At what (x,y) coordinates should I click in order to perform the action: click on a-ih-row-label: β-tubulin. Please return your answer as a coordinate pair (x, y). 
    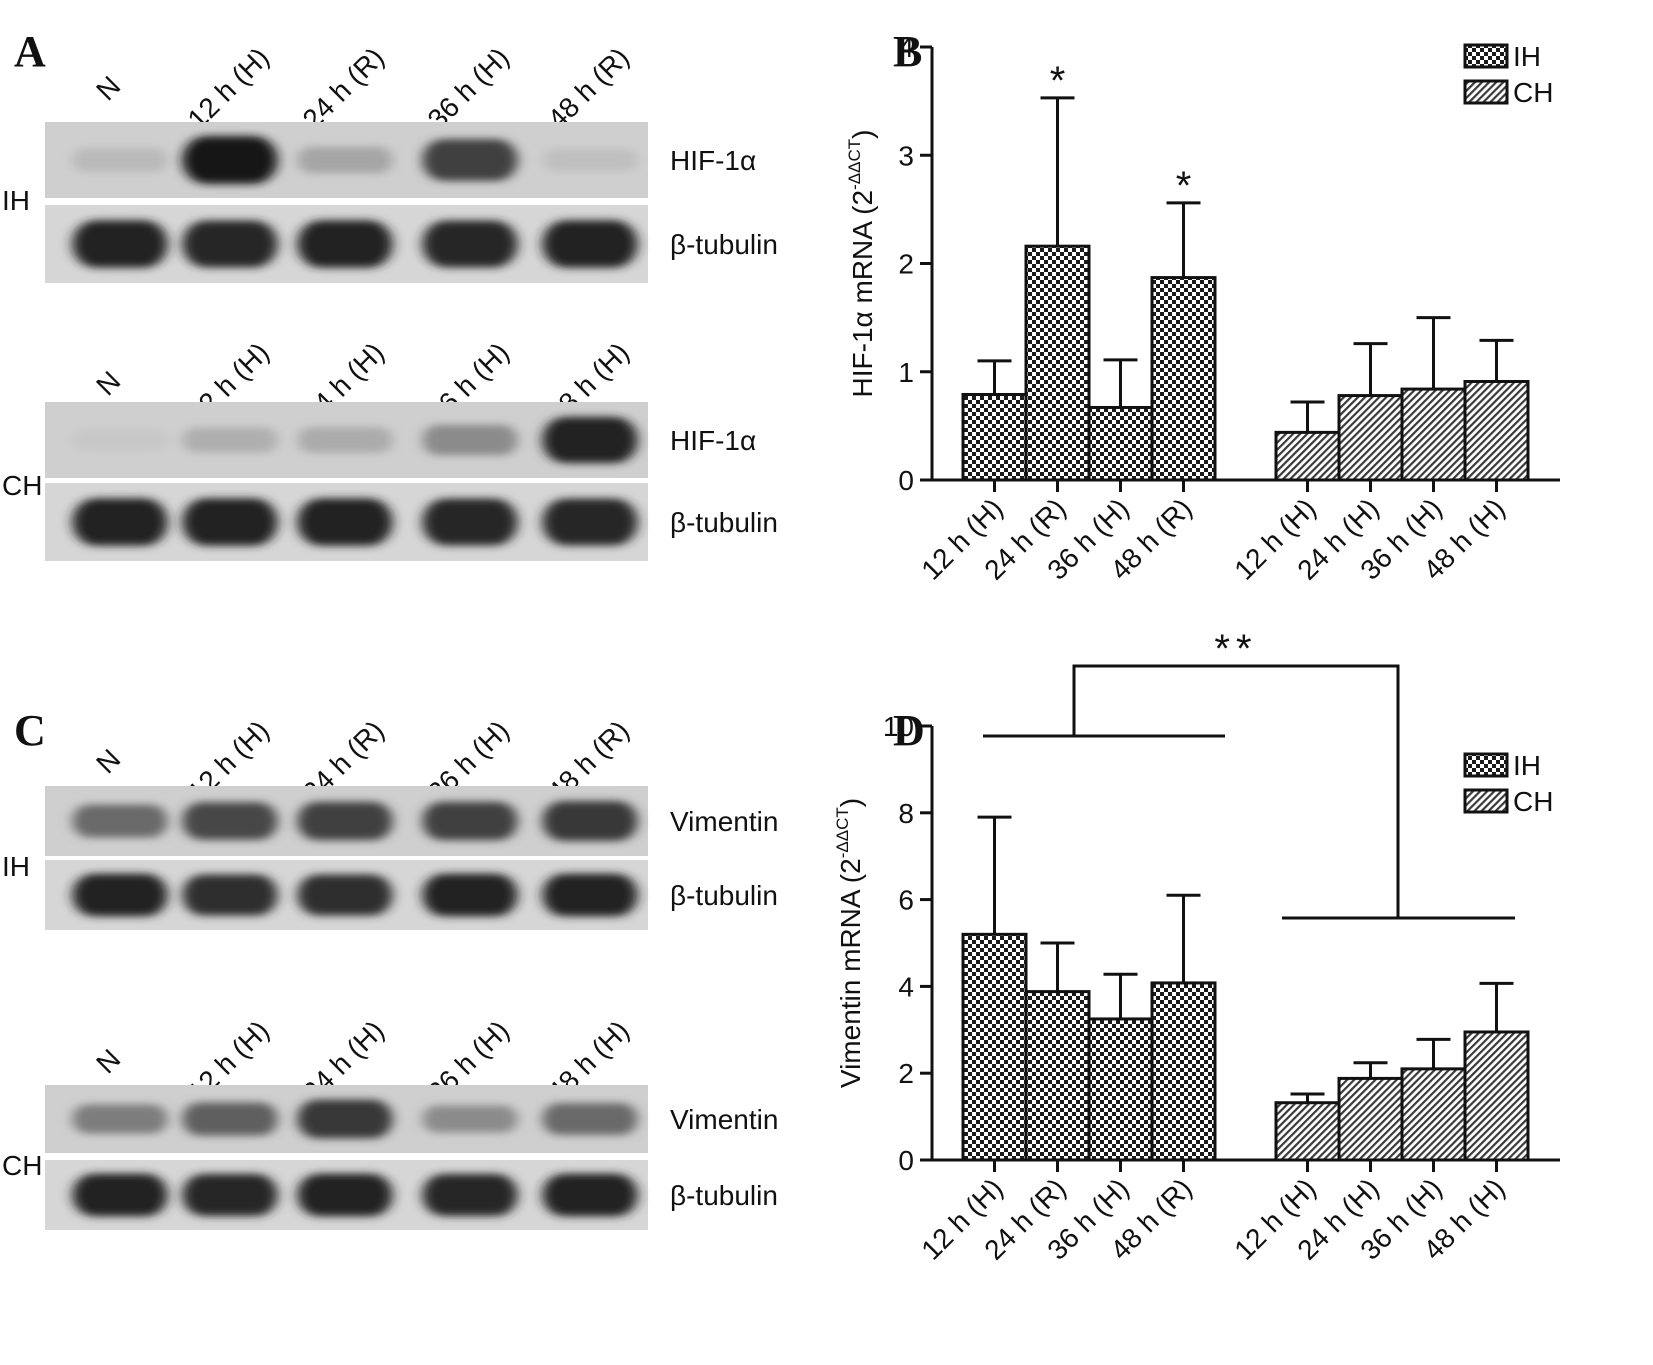
    Looking at the image, I should click on (724, 244).